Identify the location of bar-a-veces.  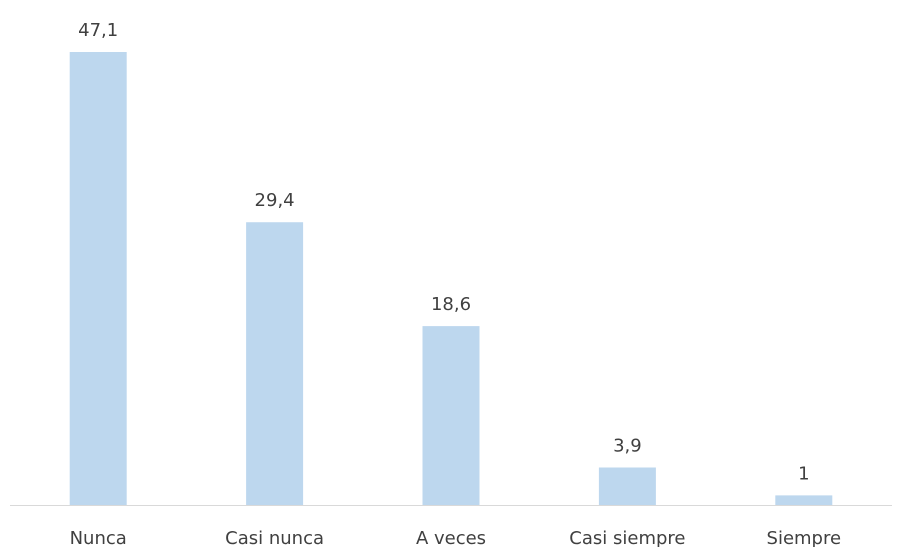
(451, 415).